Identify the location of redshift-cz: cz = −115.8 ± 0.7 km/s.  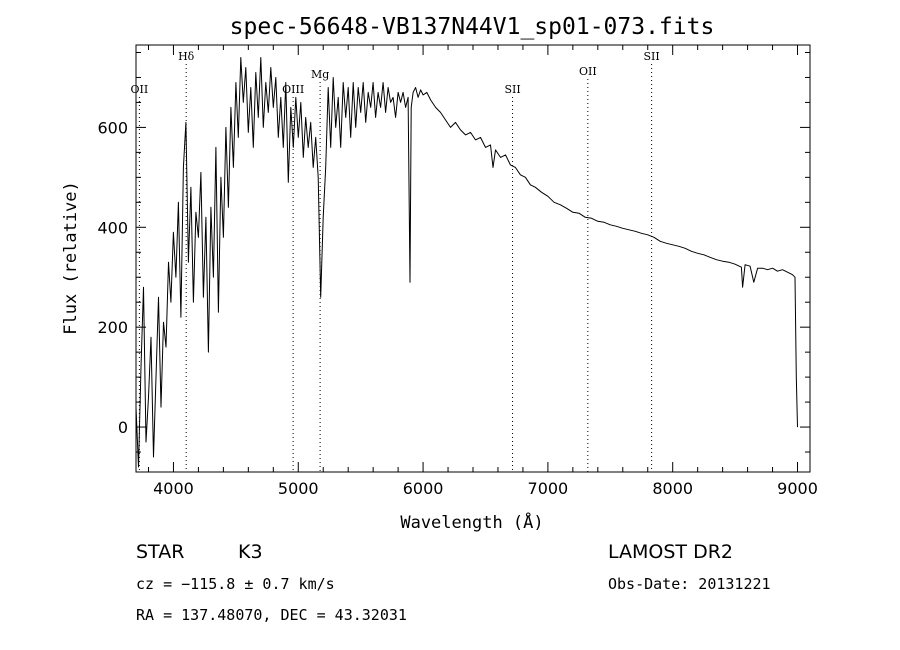
(235, 584).